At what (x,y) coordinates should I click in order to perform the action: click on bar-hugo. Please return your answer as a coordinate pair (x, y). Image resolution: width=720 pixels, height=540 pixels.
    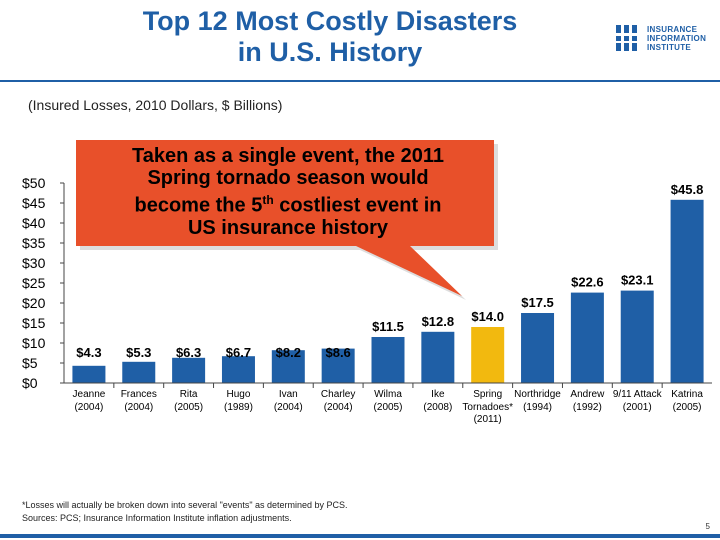
    Looking at the image, I should click on (238, 369).